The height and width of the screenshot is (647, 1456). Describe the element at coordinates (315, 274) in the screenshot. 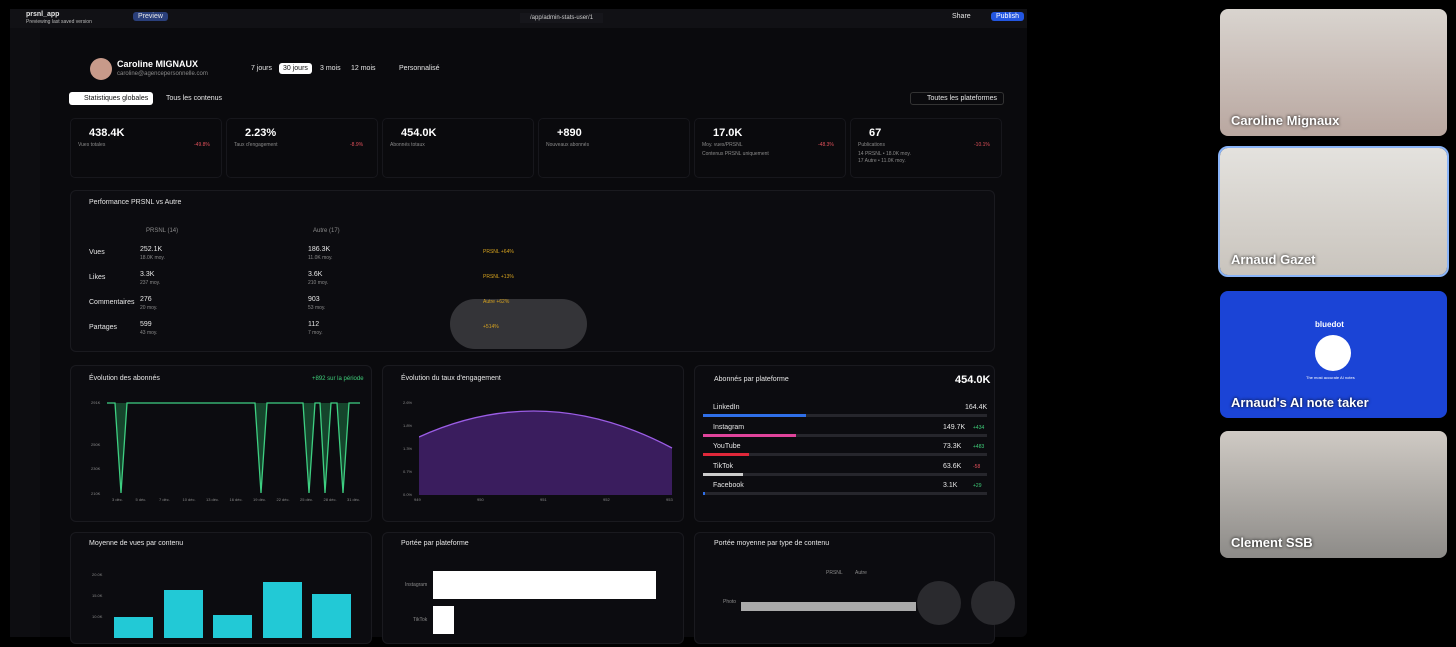

I see `metric-value: 3.6K` at that location.